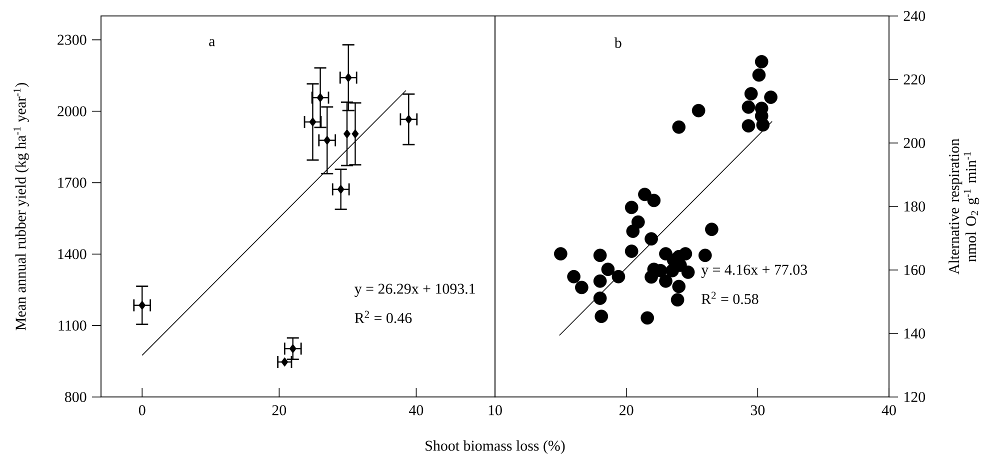 Image resolution: width=995 pixels, height=459 pixels. I want to click on annotation: y = 4.16x + 77.03, so click(754, 271).